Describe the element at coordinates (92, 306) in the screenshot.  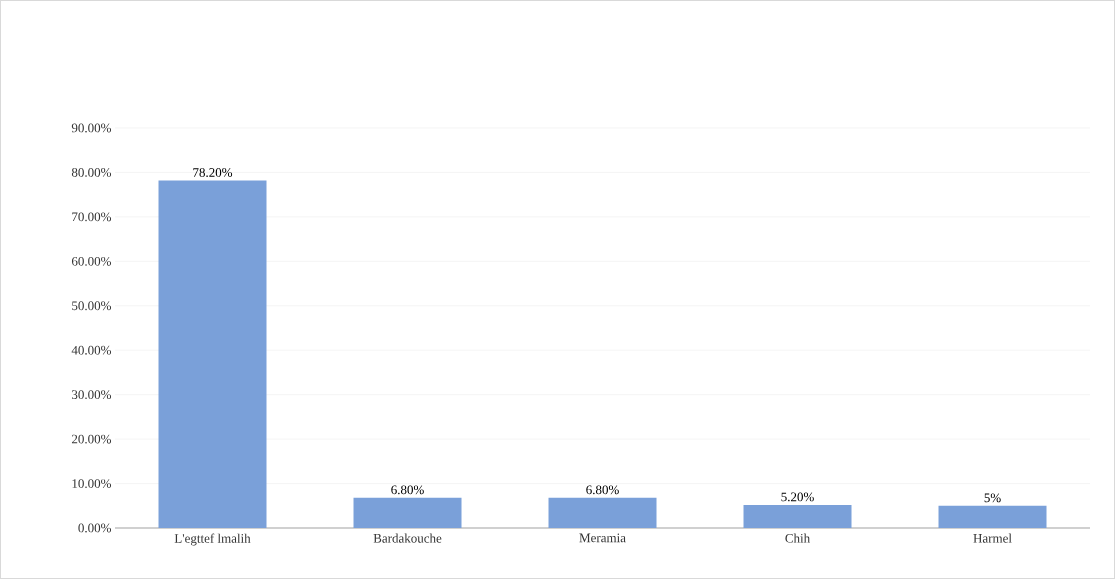
I see `y-tick-label: 50.00%` at that location.